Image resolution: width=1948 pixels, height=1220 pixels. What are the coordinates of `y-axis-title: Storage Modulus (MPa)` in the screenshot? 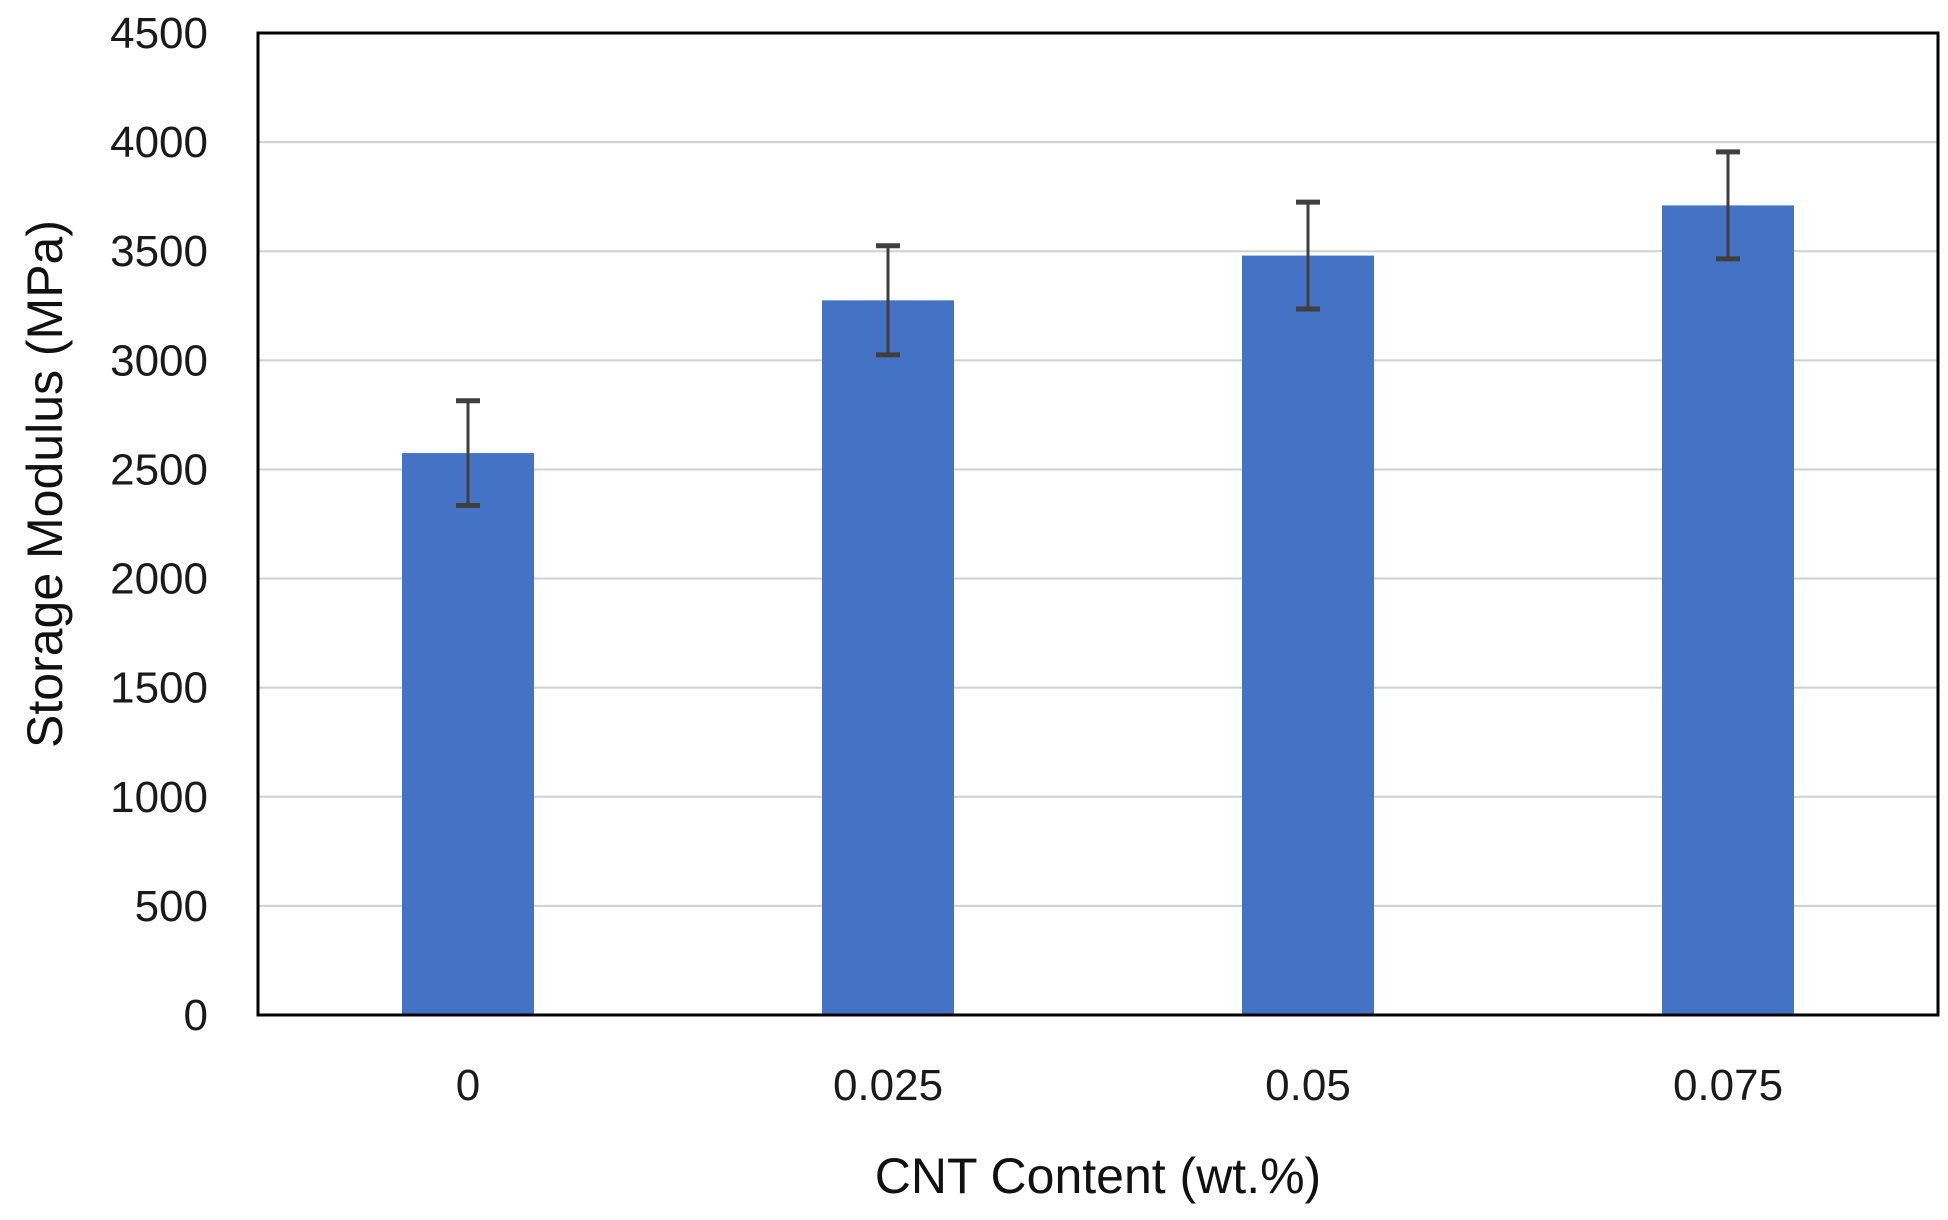 It's located at (45, 484).